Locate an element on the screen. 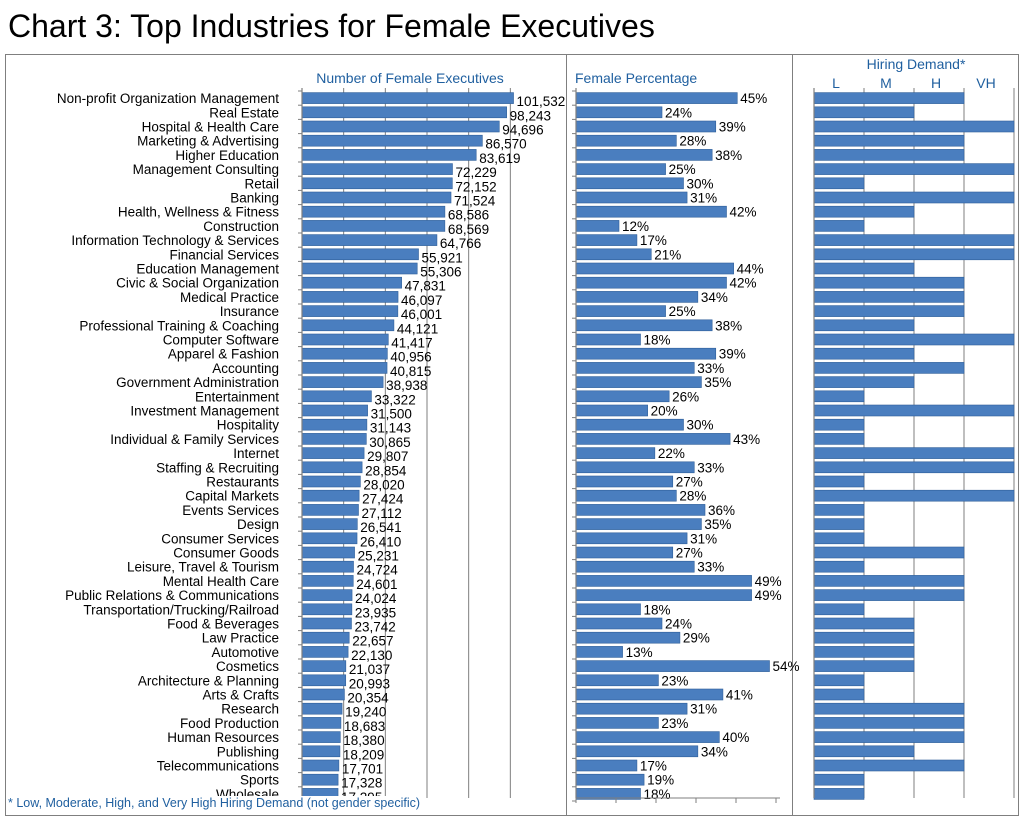 This screenshot has height=824, width=1024. category-label: Education Management is located at coordinates (207, 269).